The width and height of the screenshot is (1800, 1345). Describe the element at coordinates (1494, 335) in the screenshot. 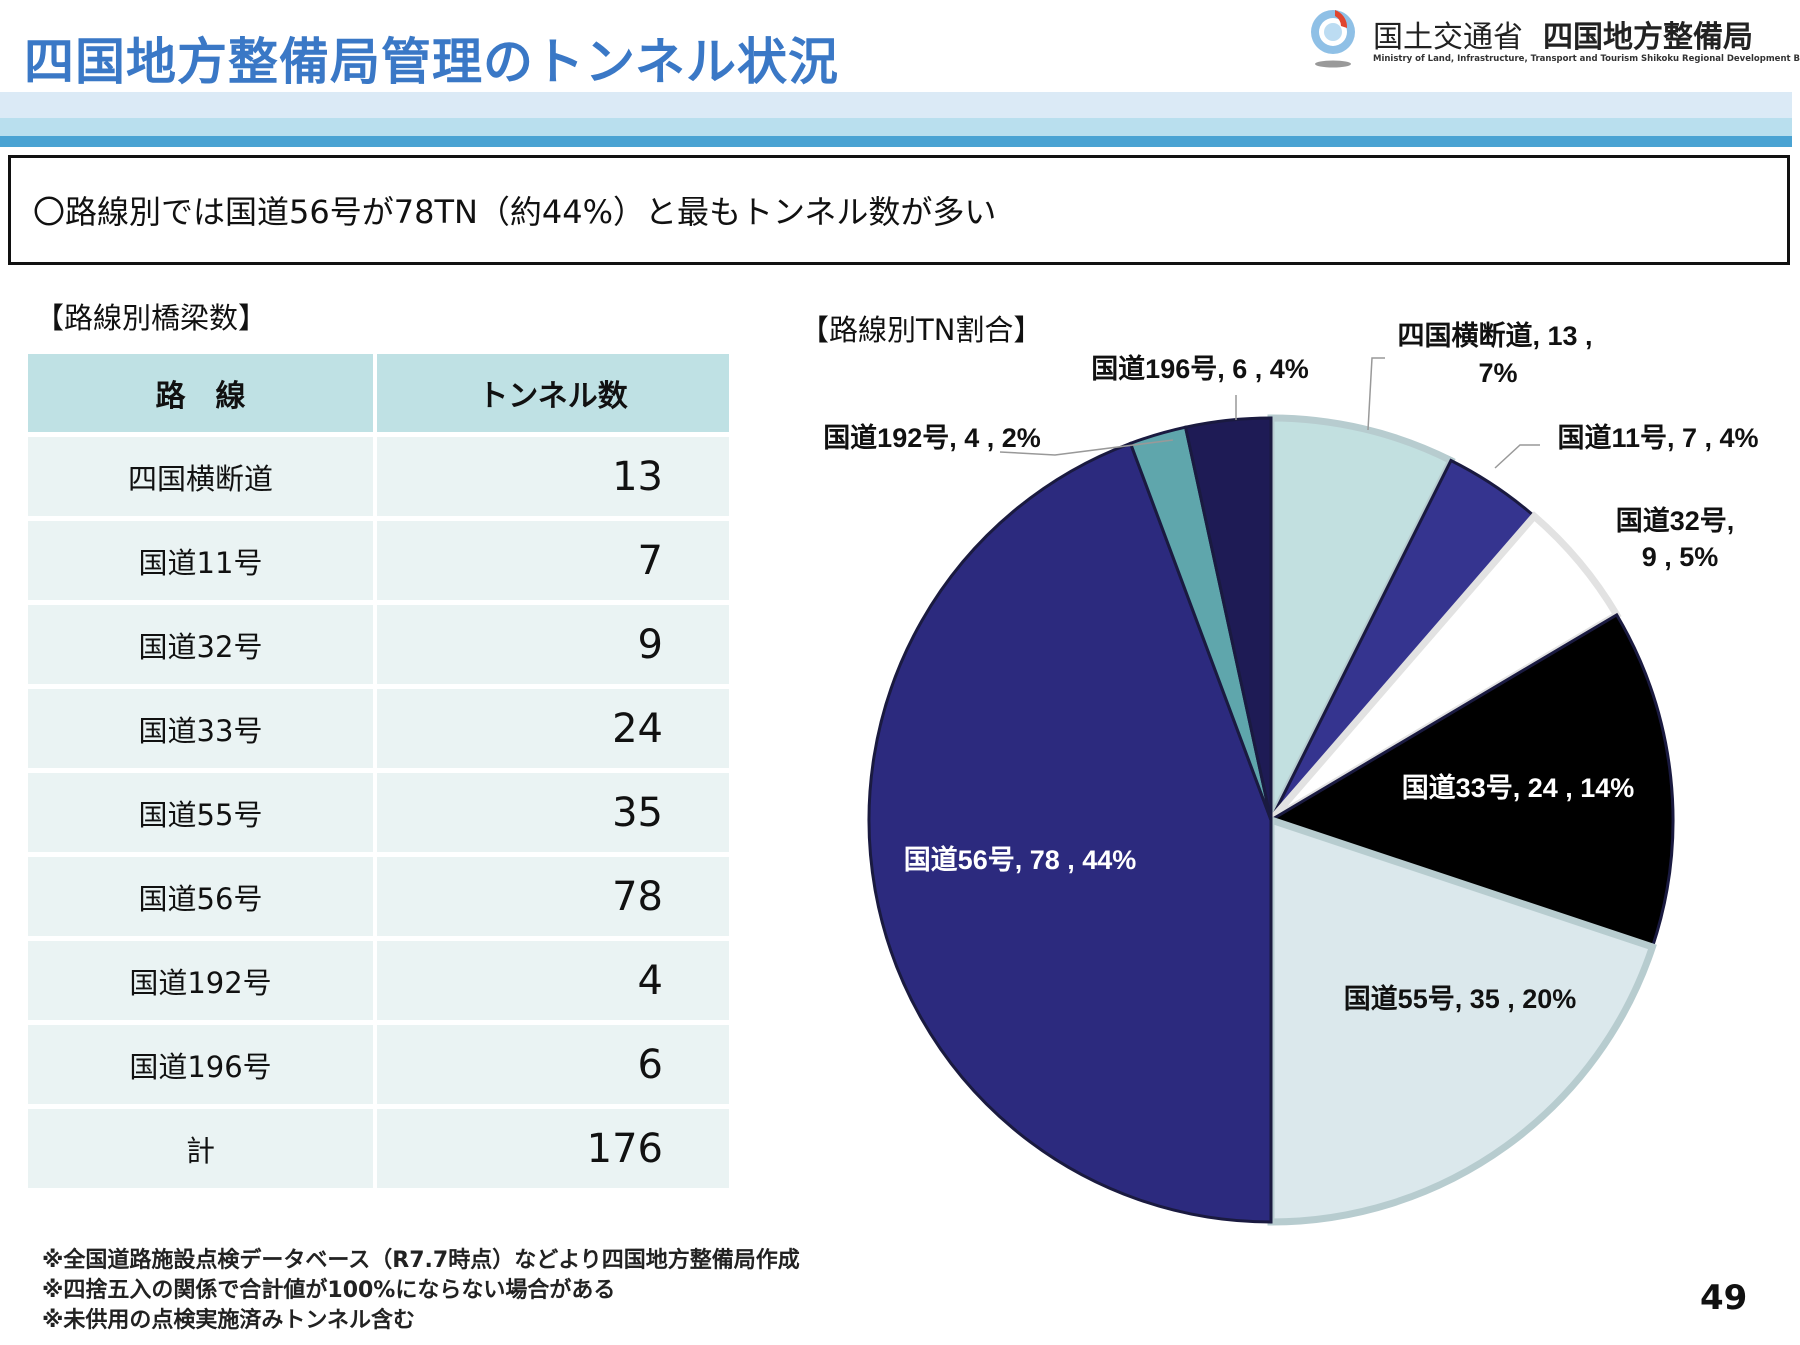

I see `data-label: 四国横断道, 13 ,` at that location.